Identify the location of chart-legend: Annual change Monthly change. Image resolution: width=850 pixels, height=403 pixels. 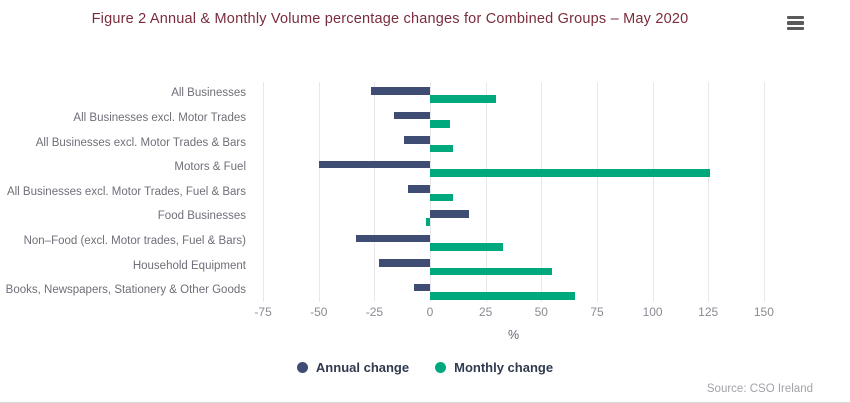
(425, 367).